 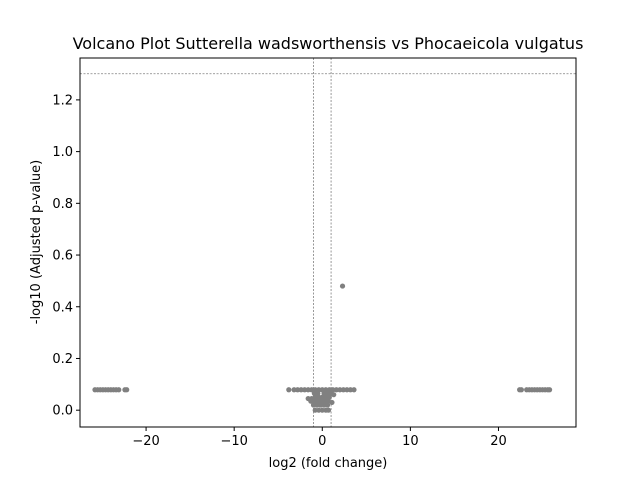 What do you see at coordinates (410, 441) in the screenshot?
I see `x-tick-label: 10` at bounding box center [410, 441].